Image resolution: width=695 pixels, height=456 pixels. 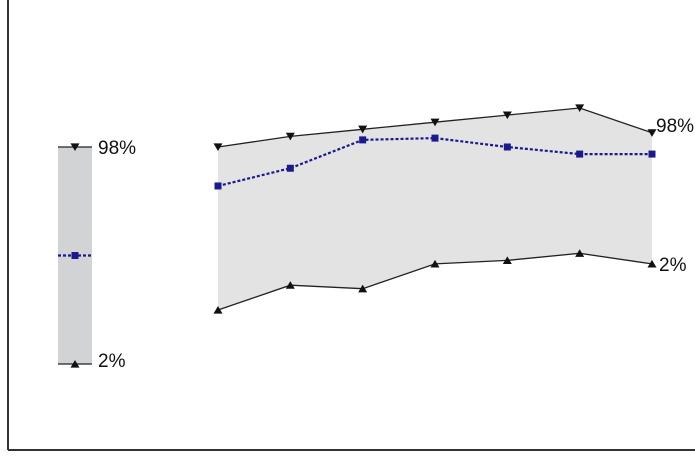 What do you see at coordinates (435, 128) in the screenshot?
I see `upper-bound-markers` at bounding box center [435, 128].